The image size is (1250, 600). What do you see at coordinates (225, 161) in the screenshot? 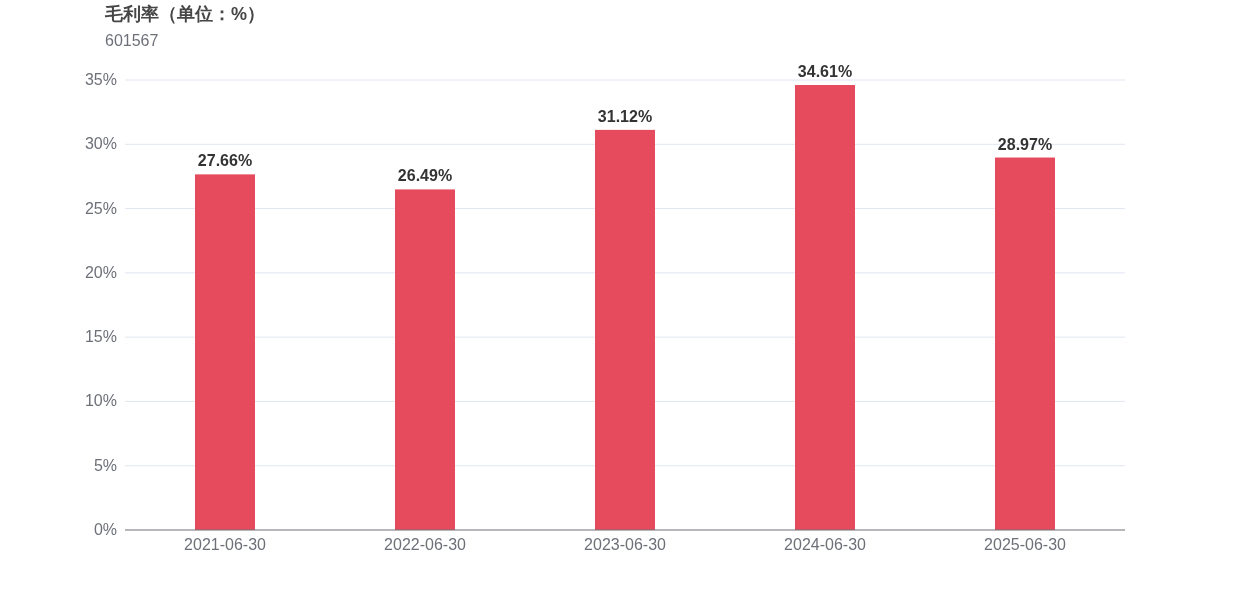
I see `data-label: 27.66%` at bounding box center [225, 161].